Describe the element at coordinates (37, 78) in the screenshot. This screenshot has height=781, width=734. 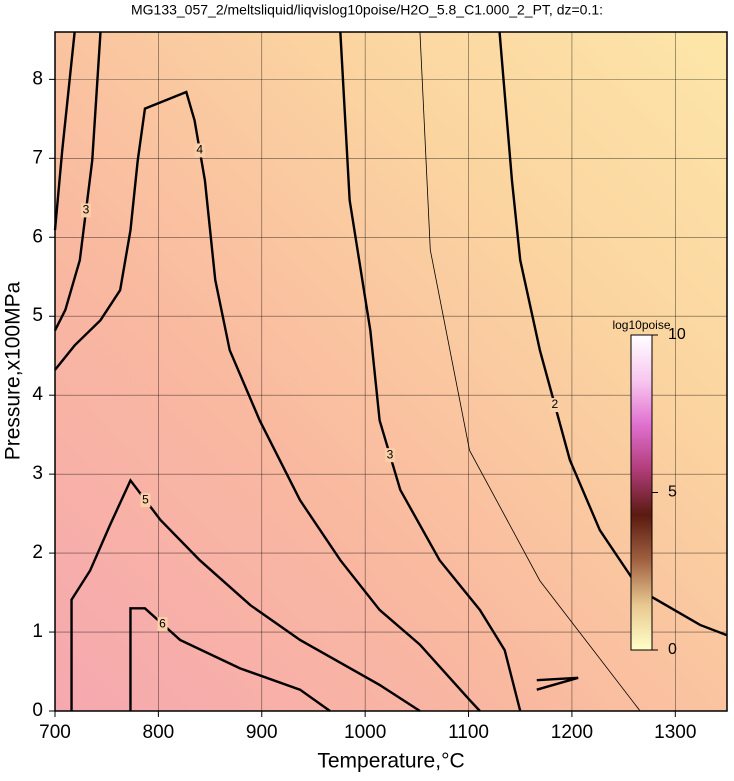
I see `y-tick-label: 8` at that location.